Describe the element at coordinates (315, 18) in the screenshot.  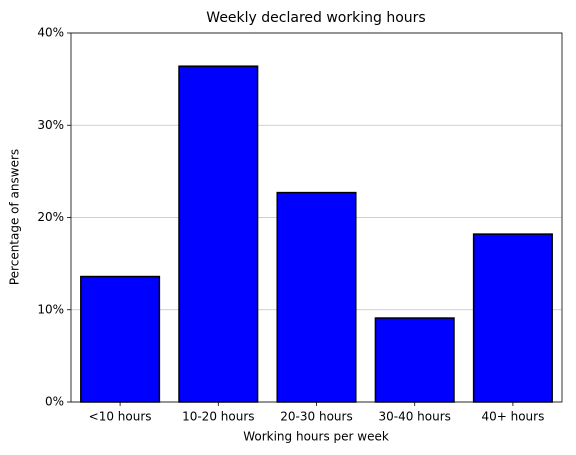
I see `chart-title: Weekly declared working hours` at that location.